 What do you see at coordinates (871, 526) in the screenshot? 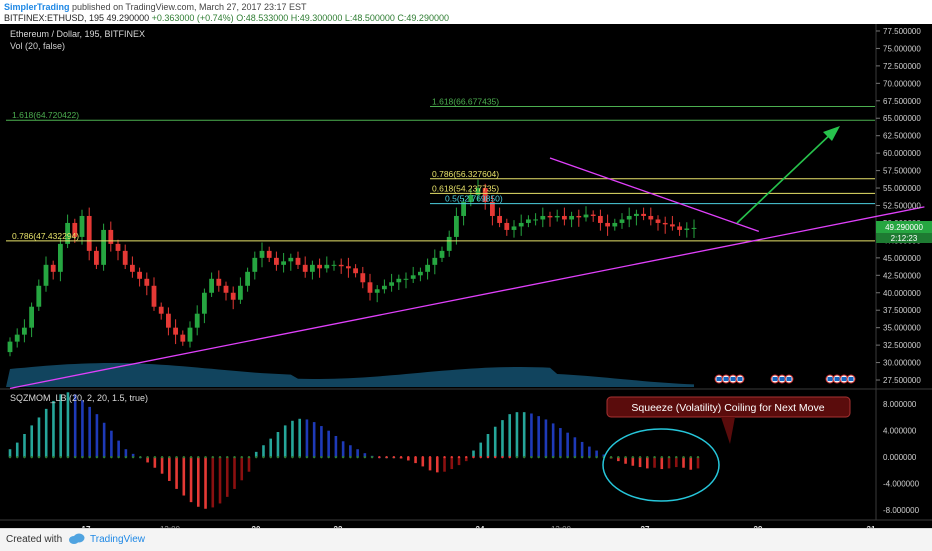
I see `time-tick-label: 31` at bounding box center [871, 526].